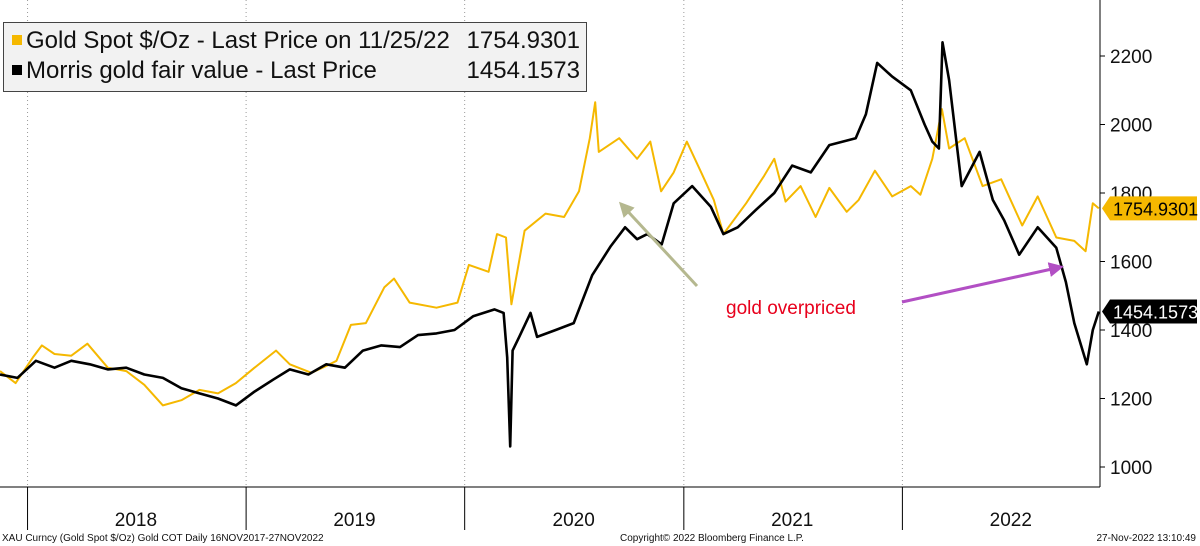  What do you see at coordinates (574, 520) in the screenshot?
I see `x-tick-label: 2020` at bounding box center [574, 520].